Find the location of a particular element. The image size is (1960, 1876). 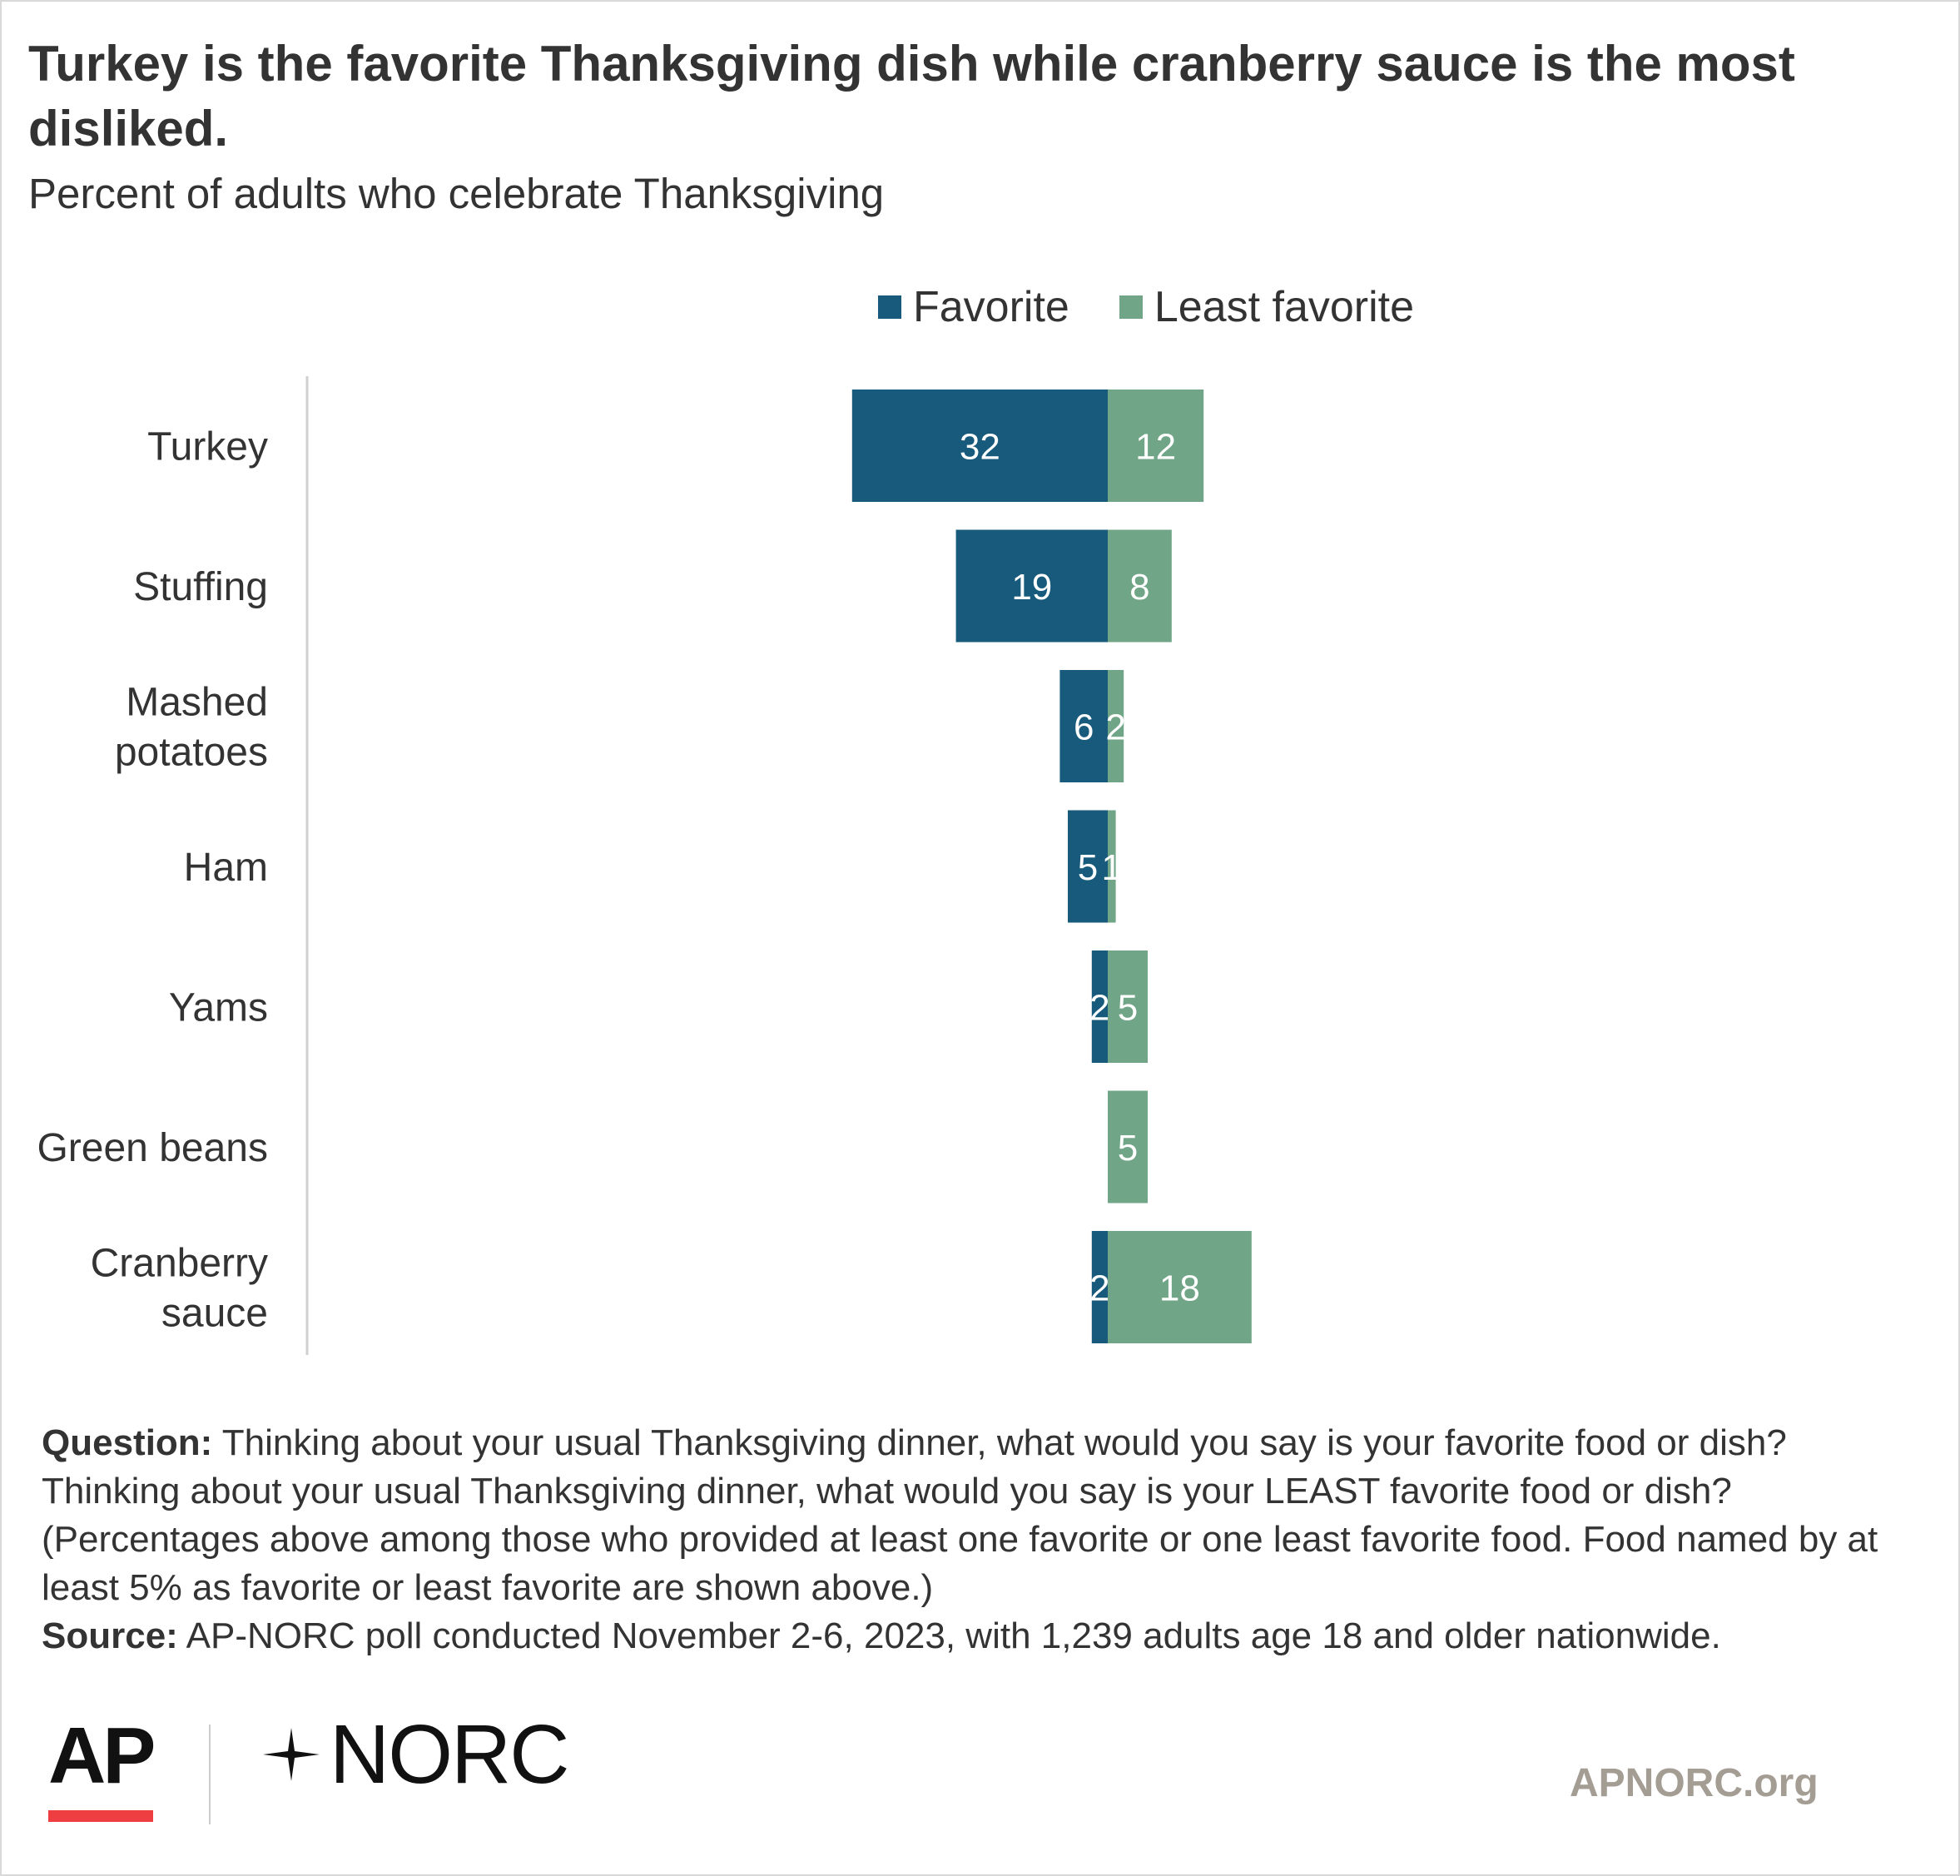

legend-label-least-favorite: Least favorite is located at coordinates (1284, 307).